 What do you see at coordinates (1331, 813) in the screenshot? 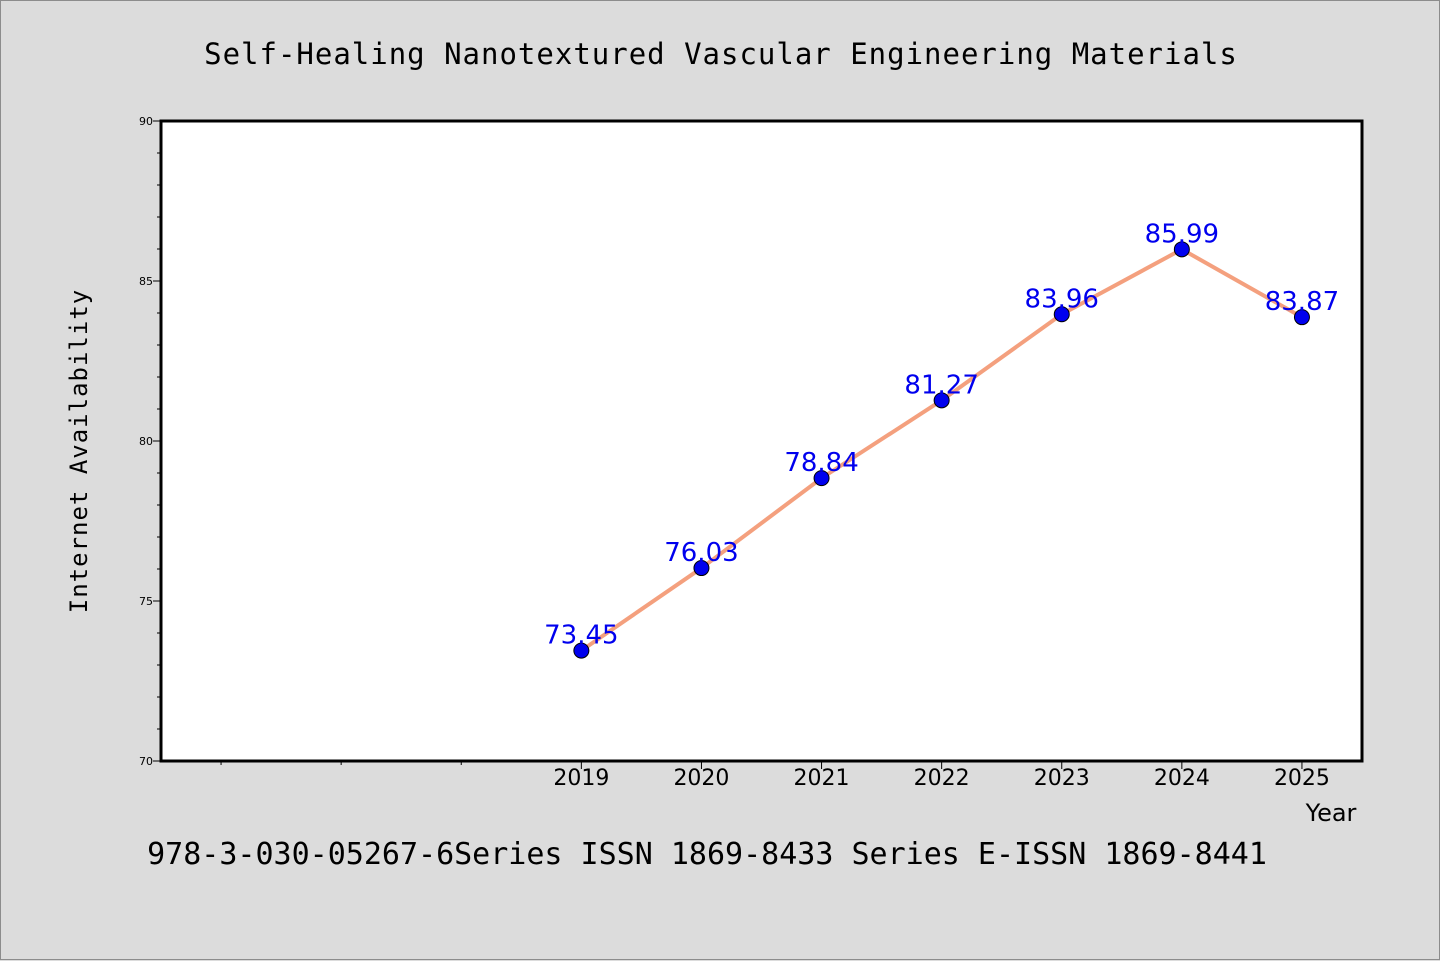
I see `x-axis-label: Year` at bounding box center [1331, 813].